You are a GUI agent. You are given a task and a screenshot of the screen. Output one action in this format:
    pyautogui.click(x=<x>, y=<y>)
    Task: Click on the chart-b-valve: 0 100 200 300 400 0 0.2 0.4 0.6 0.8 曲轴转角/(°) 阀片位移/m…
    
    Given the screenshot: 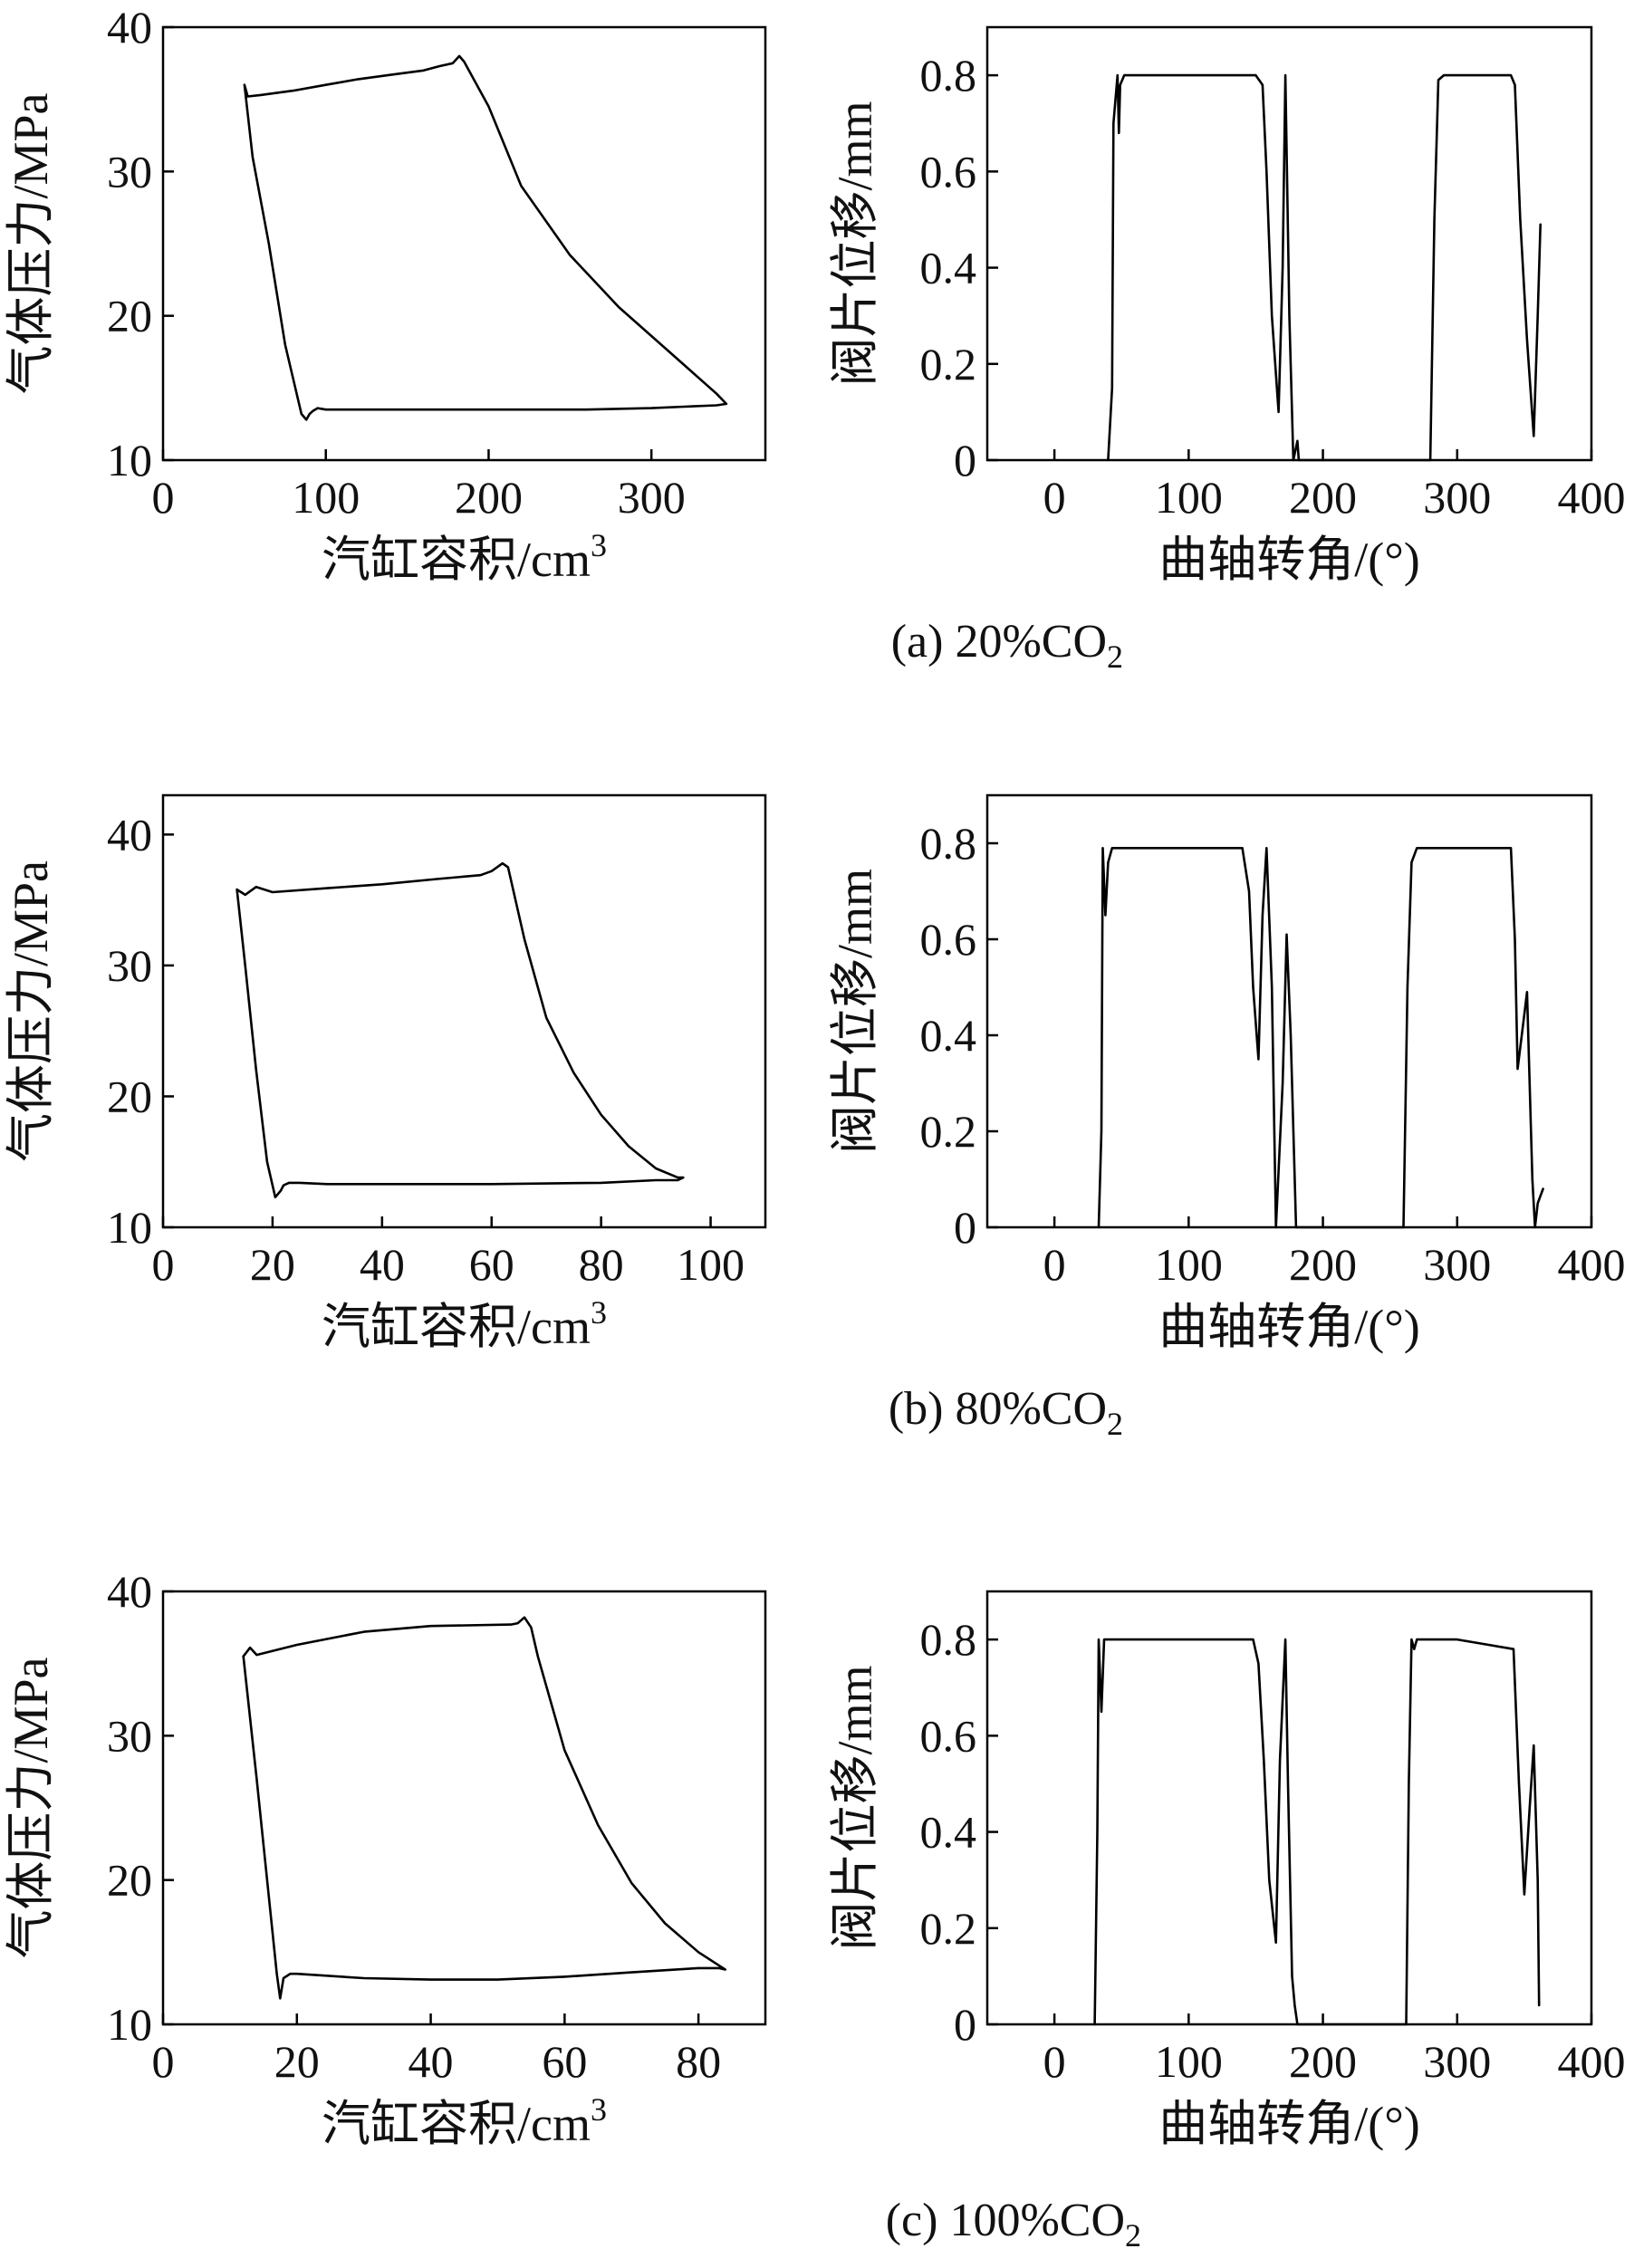 What is the action you would take?
    pyautogui.click(x=1227, y=1074)
    